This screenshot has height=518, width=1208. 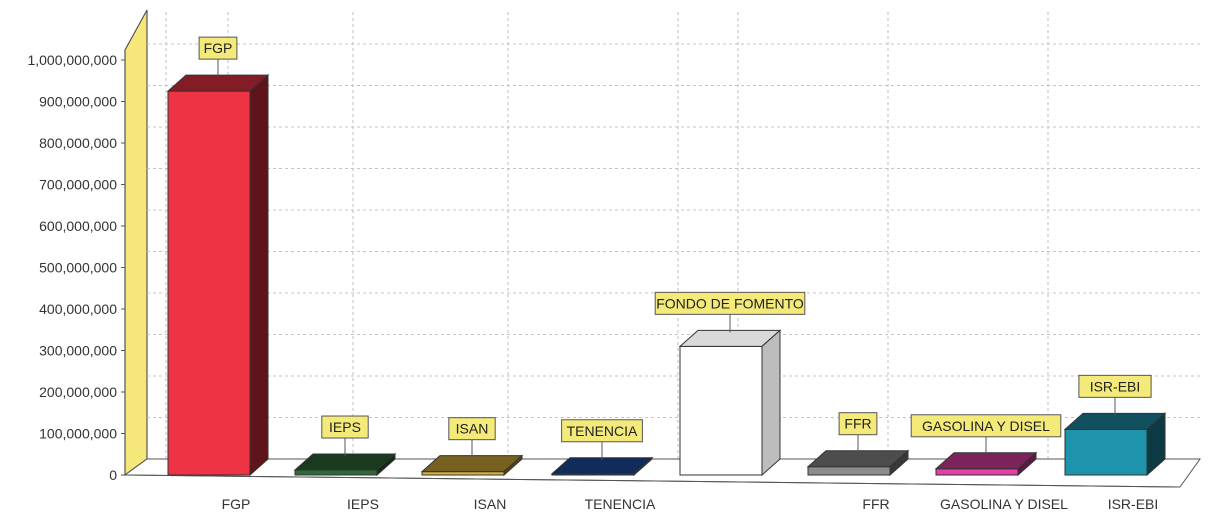 I want to click on bar-isan, so click(x=472, y=465).